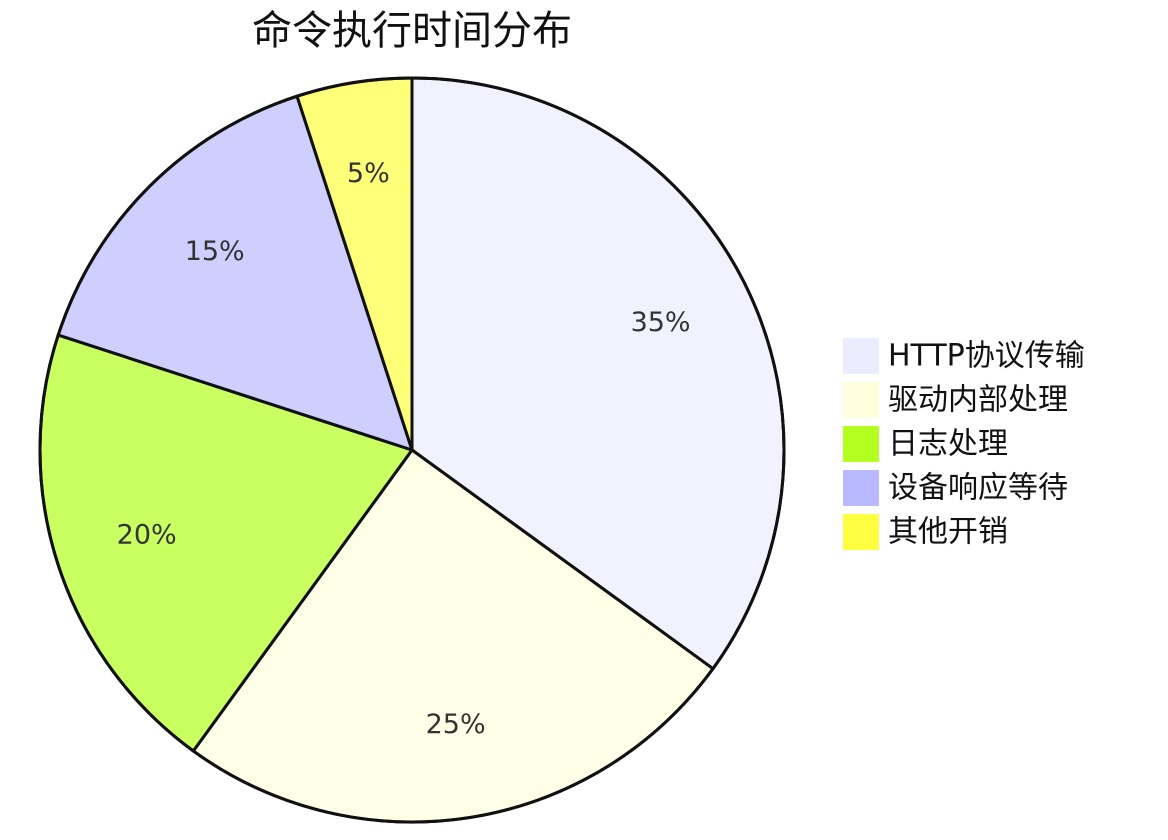 This screenshot has height=840, width=1168. I want to click on legend-label: HTTP协议传输, so click(986, 356).